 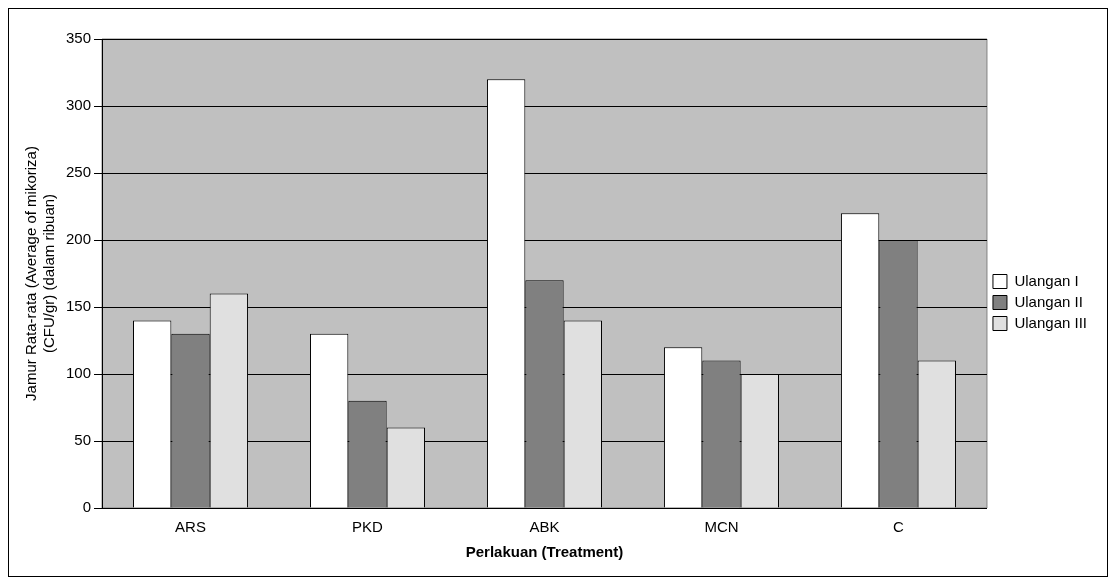 I want to click on legend-label: Ulangan II, so click(x=1048, y=301).